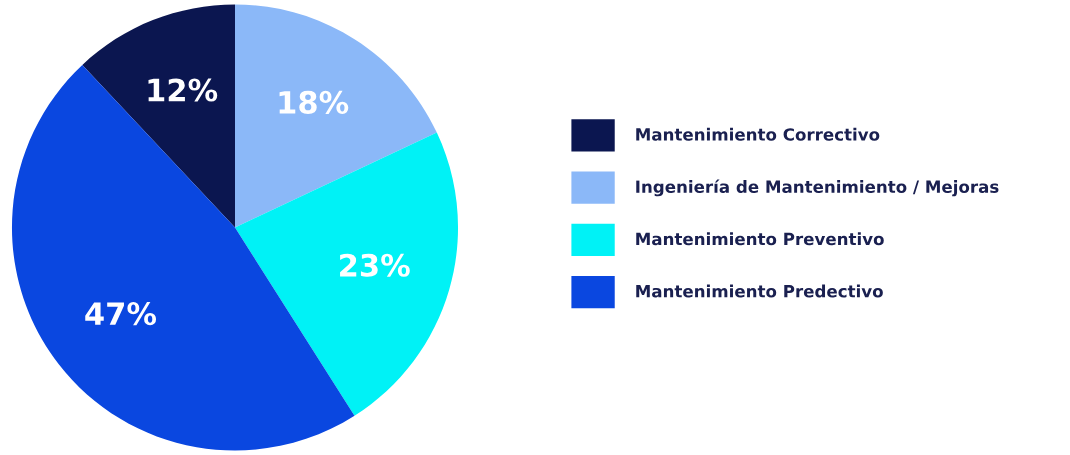 The image size is (1070, 455). What do you see at coordinates (759, 291) in the screenshot?
I see `legend-label: Mantenimiento Predectivo` at bounding box center [759, 291].